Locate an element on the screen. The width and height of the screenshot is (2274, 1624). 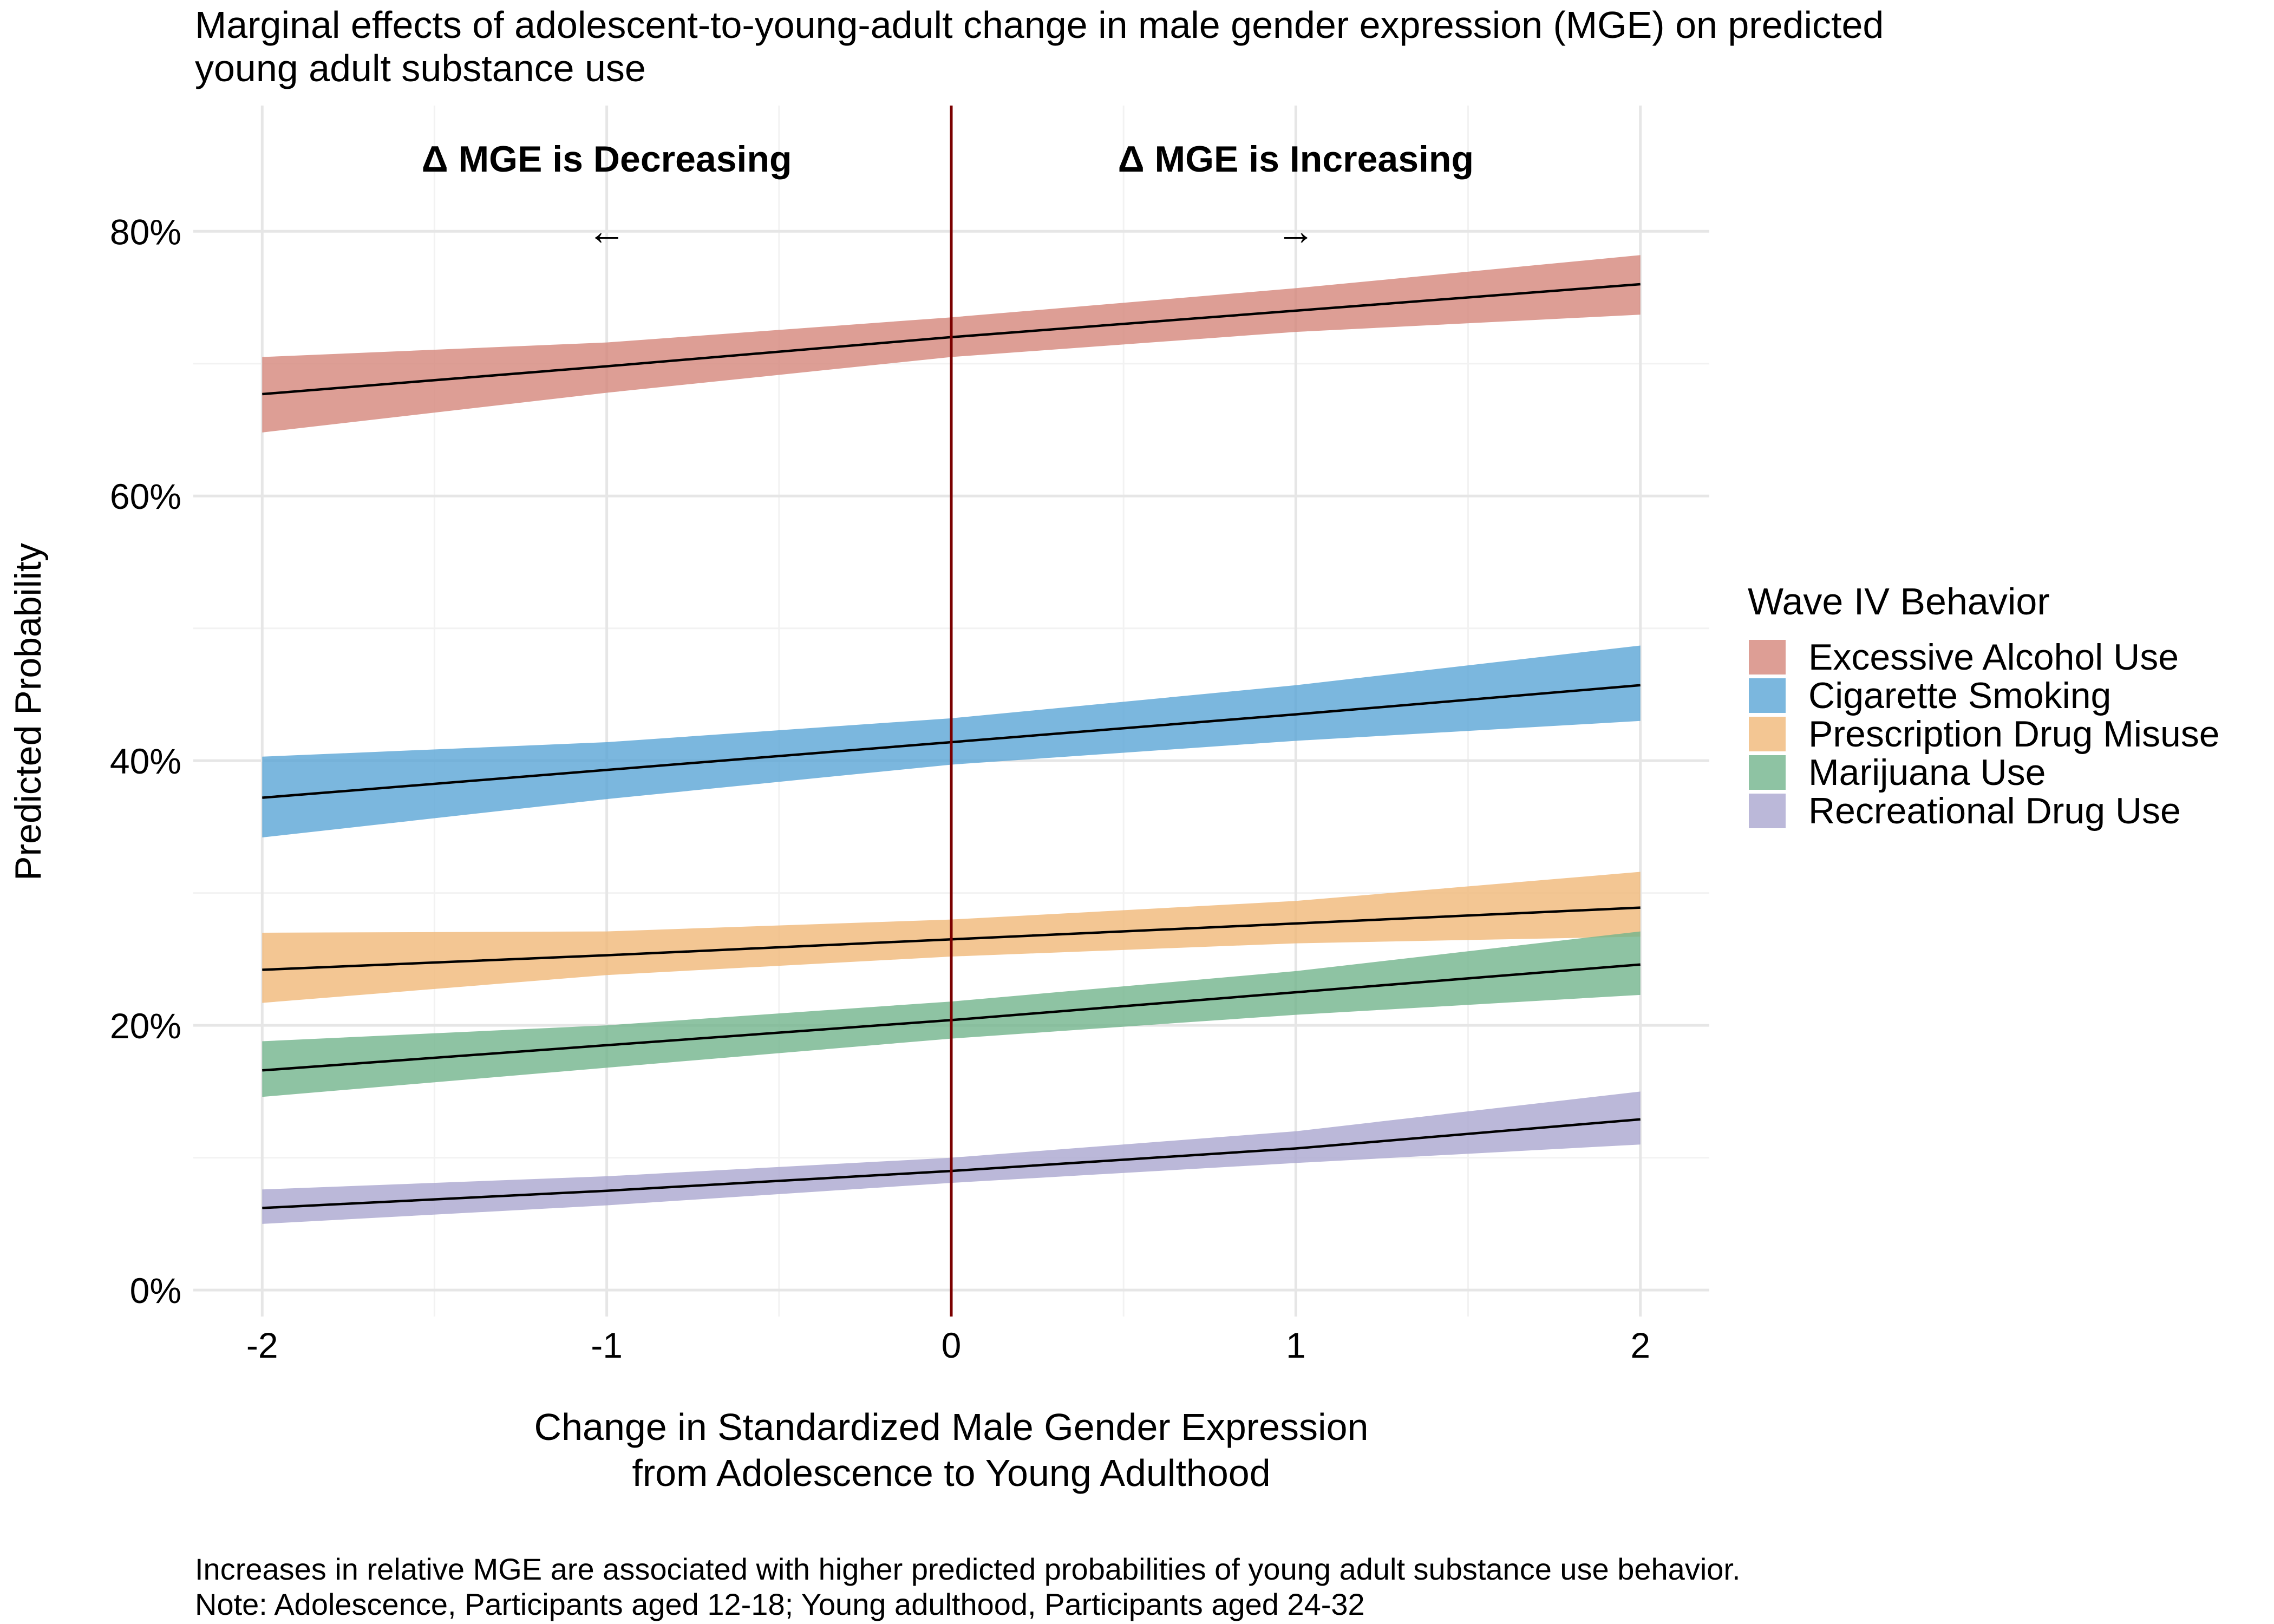
y-axis-label: Predicted Probability is located at coordinates (29, 712).